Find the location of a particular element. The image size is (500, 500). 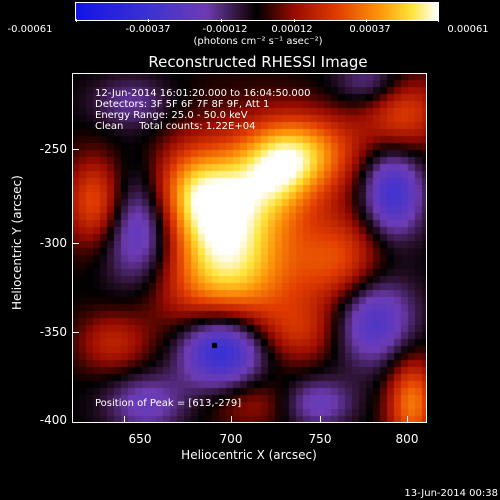

y-tick-label: -300 is located at coordinates (53, 243).